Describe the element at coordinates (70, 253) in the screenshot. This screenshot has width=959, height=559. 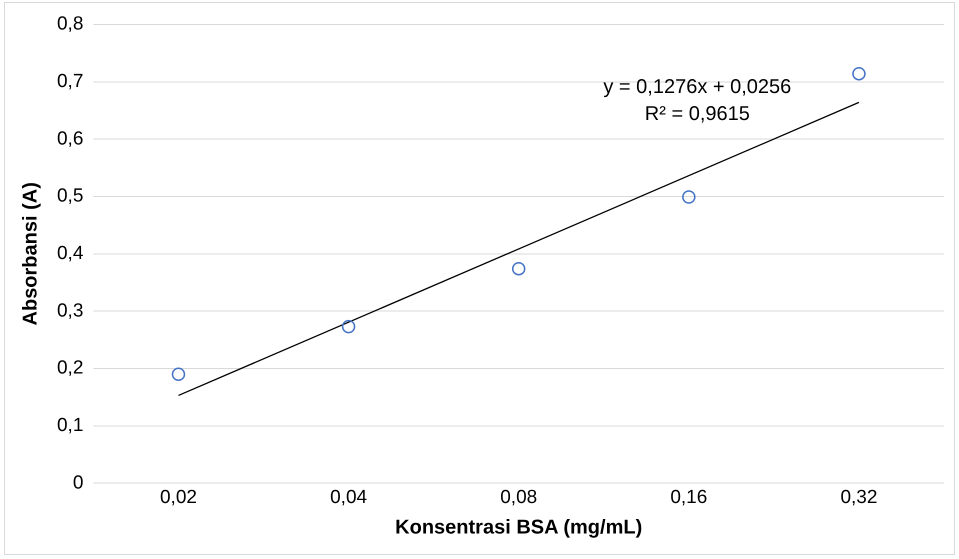
I see `y-tick-label: 0,4` at that location.